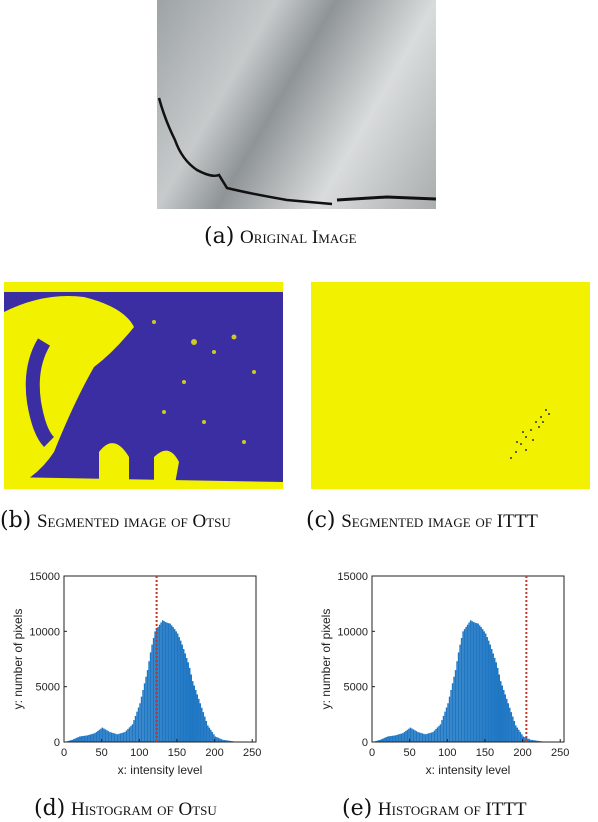  What do you see at coordinates (410, 753) in the screenshot?
I see `x-tick-label: 50` at bounding box center [410, 753].